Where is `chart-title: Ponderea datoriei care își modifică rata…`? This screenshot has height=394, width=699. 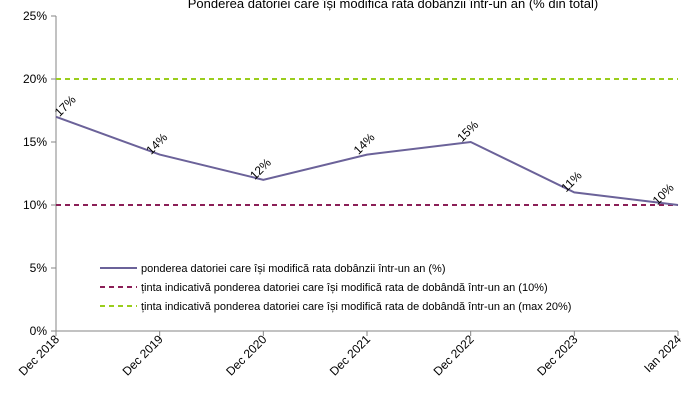 chart-title: Ponderea datoriei care își modifică rata… is located at coordinates (393, 5).